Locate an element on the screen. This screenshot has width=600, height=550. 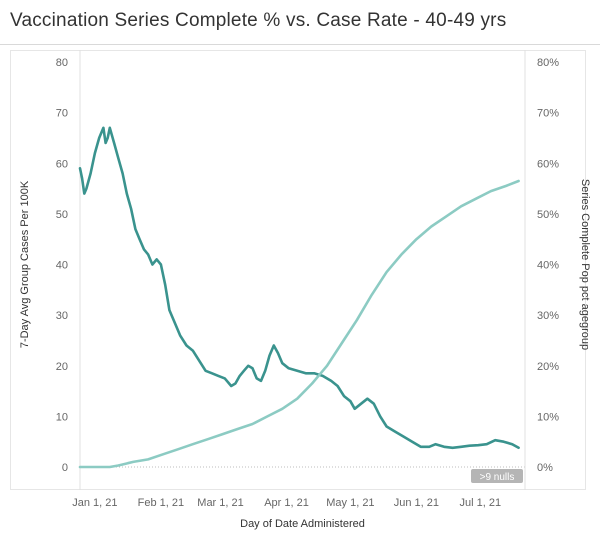
y-right-tick-label: 60% is located at coordinates (548, 164).